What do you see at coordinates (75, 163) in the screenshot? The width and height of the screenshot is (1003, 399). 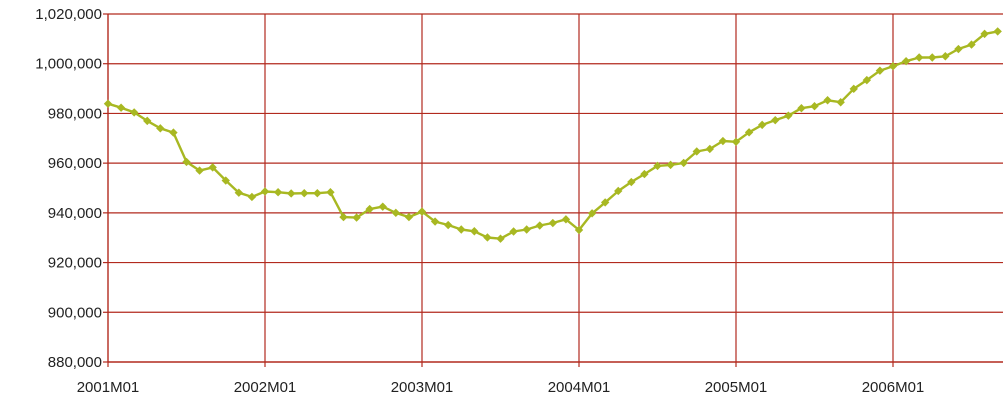 I see `y-tick-label: 960,000` at bounding box center [75, 163].